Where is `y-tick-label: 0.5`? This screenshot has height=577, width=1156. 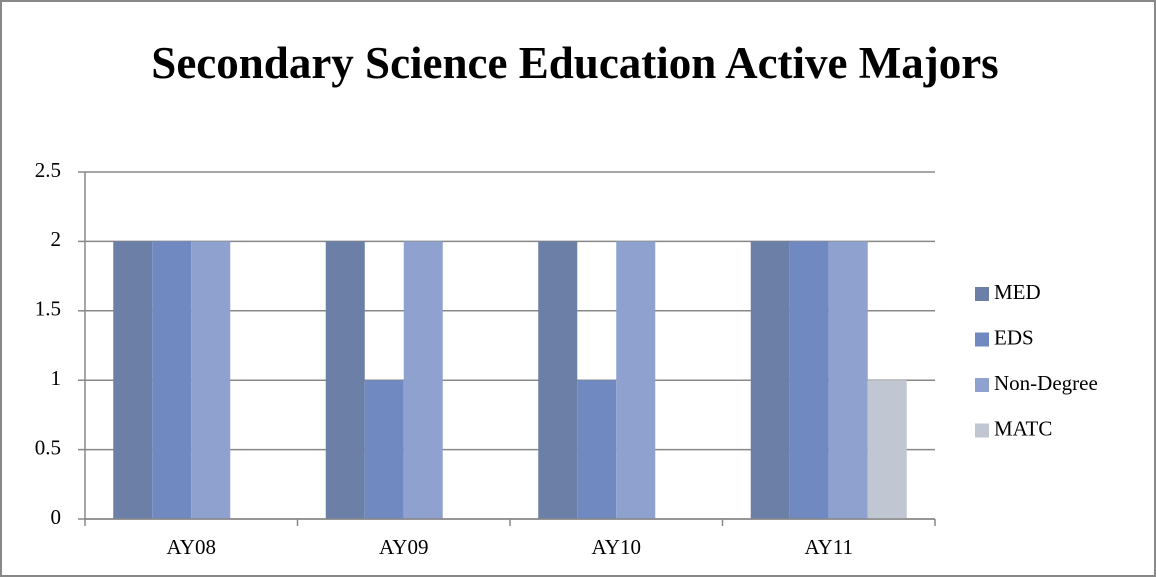
y-tick-label: 0.5 is located at coordinates (48, 447).